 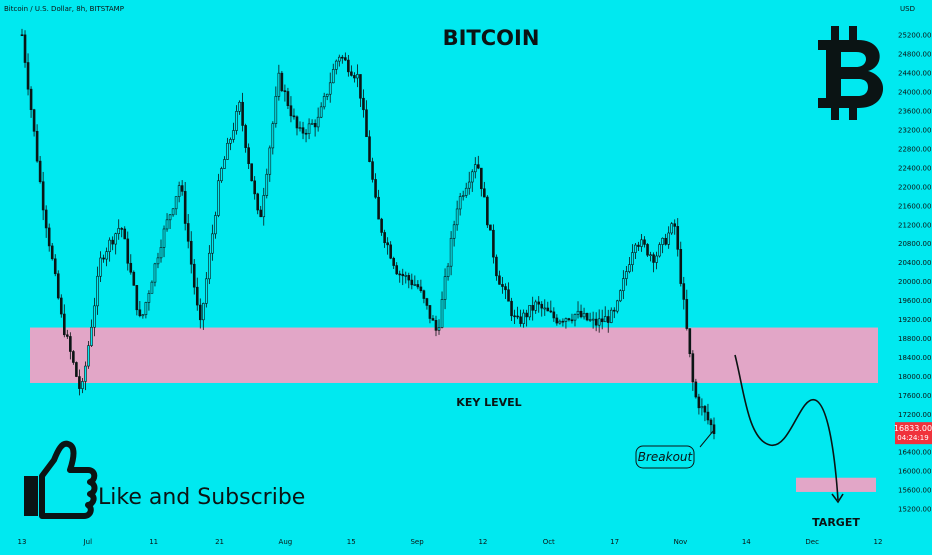 I want to click on price-badge-background, so click(x=913, y=433).